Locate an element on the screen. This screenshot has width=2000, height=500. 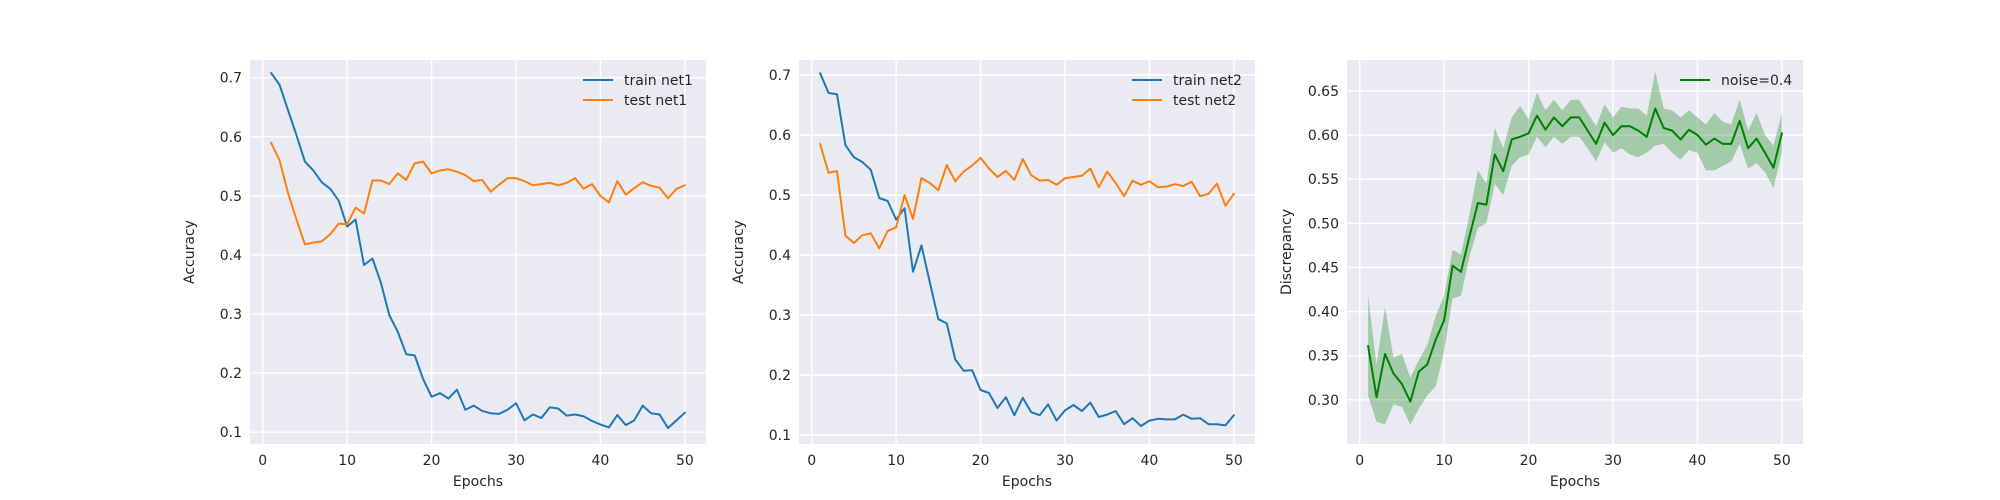
legend-label: train net1 is located at coordinates (658, 81).